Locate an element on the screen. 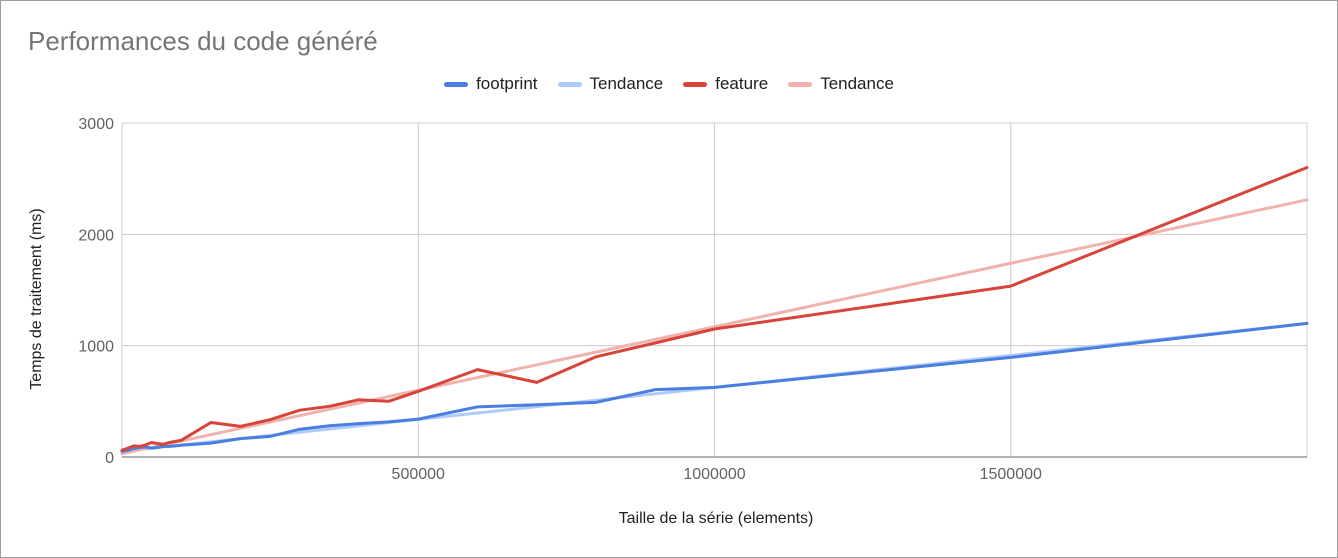 The image size is (1338, 558). legend-item: footprint is located at coordinates (491, 84).